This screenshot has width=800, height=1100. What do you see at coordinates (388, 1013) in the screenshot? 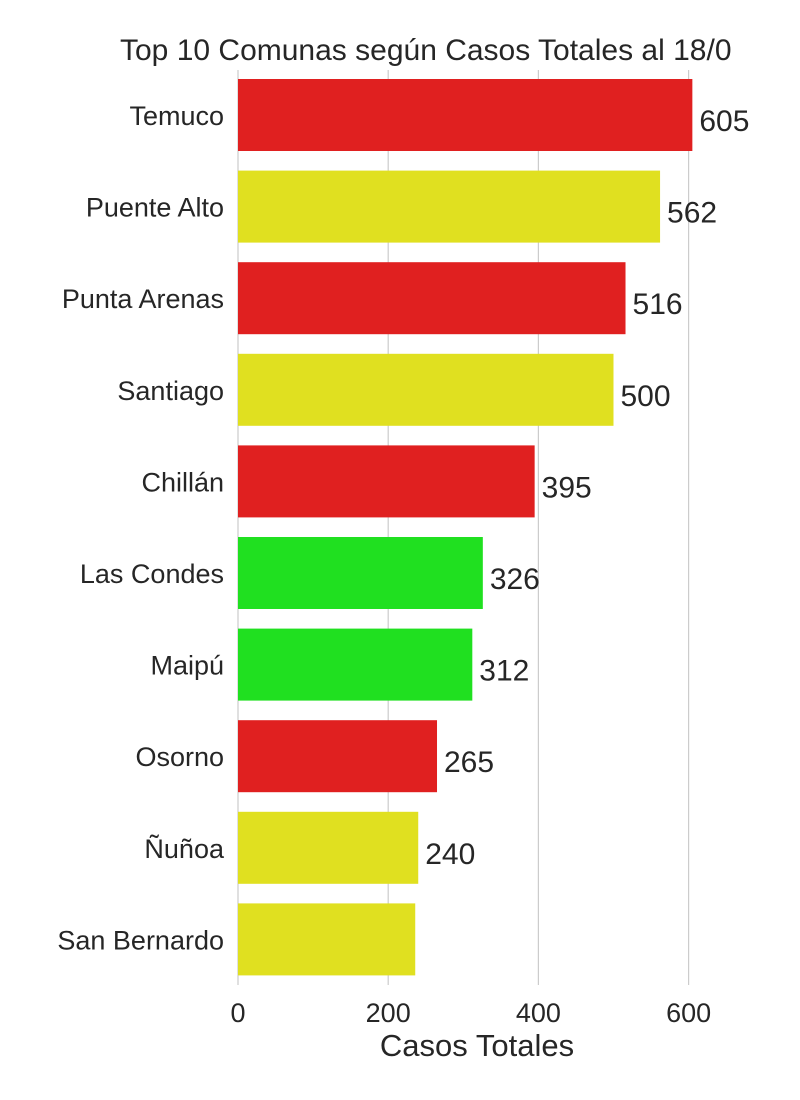
I see `x-tick-label-200: 200` at bounding box center [388, 1013].